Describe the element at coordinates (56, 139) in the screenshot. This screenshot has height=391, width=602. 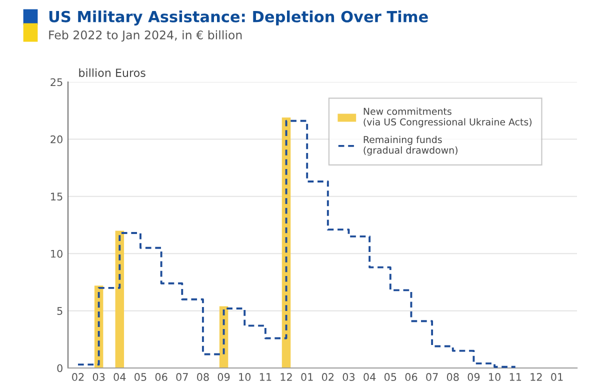
I see `y-tick-label: 20` at that location.